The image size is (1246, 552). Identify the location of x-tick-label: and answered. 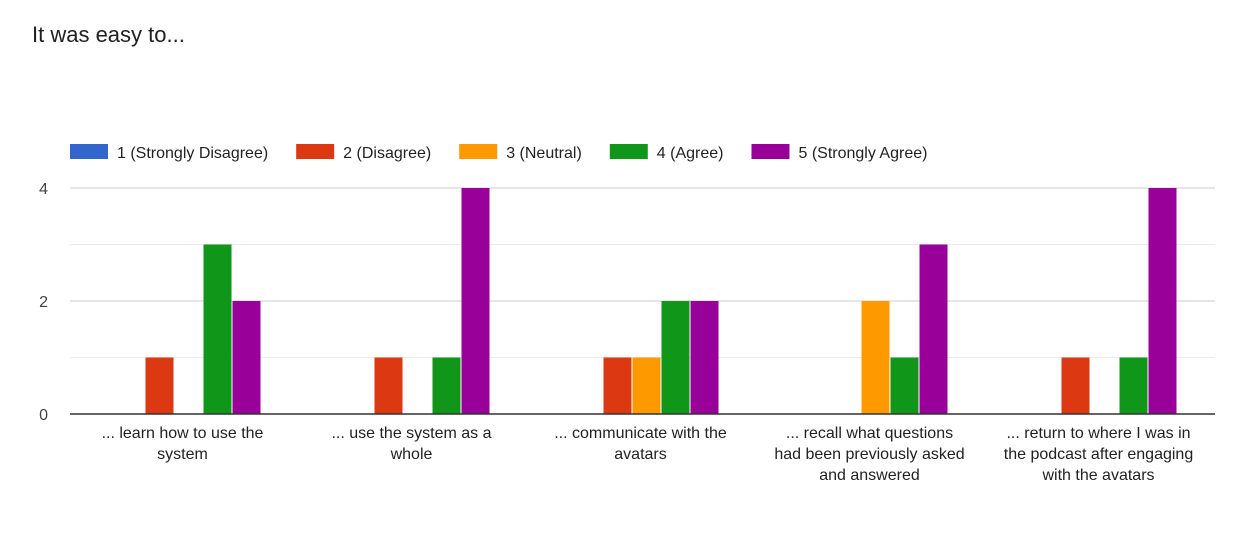
(869, 475).